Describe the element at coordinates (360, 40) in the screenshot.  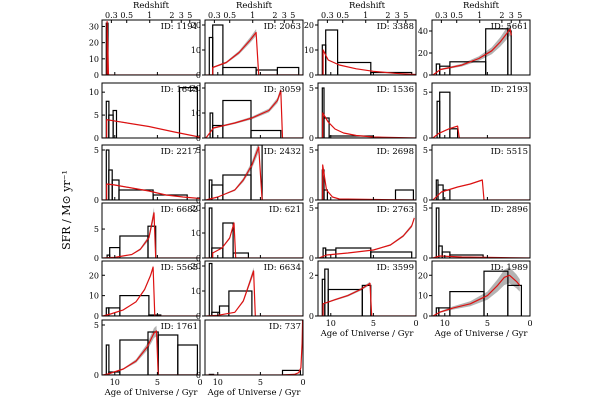
I see `sfh-panel: 0 10 20 ID: 3388 0.3 0.5 1 2 3 5 Redshift` at that location.